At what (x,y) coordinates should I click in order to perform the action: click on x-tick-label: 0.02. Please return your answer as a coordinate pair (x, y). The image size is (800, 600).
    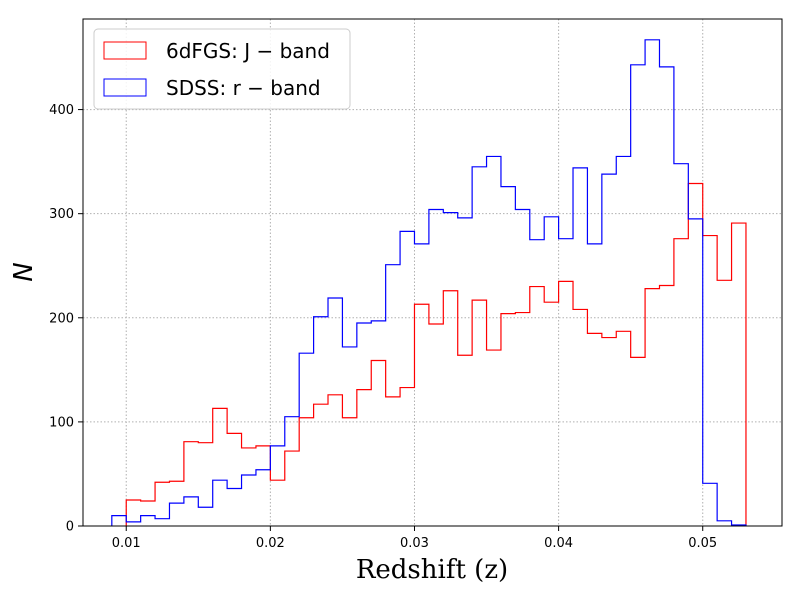
    Looking at the image, I should click on (270, 543).